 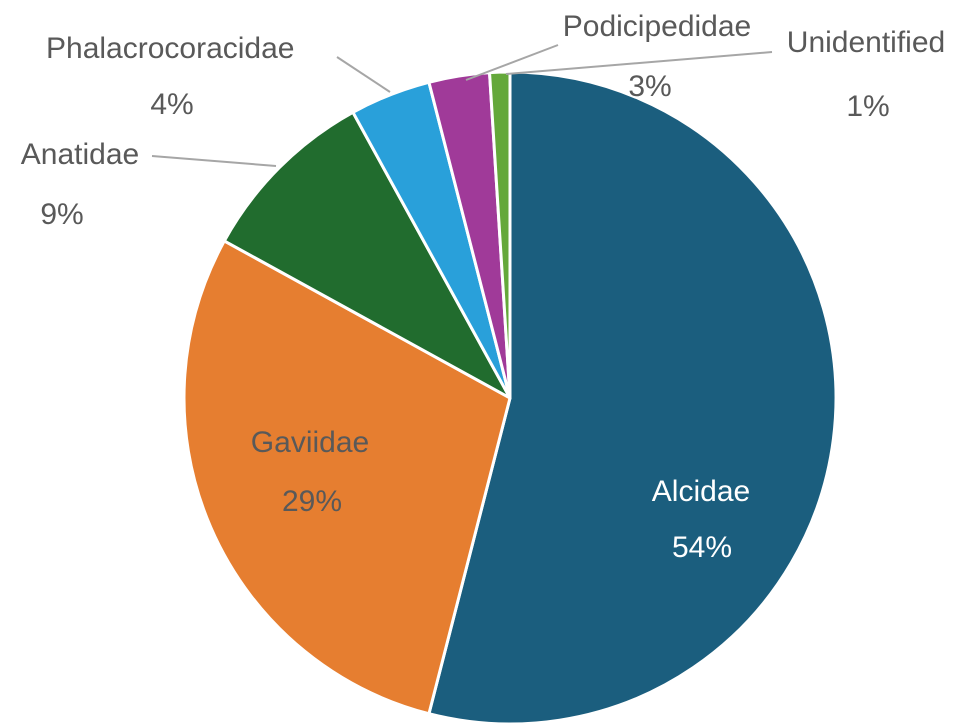 I want to click on label-unidentified: Unidentified, so click(x=866, y=42).